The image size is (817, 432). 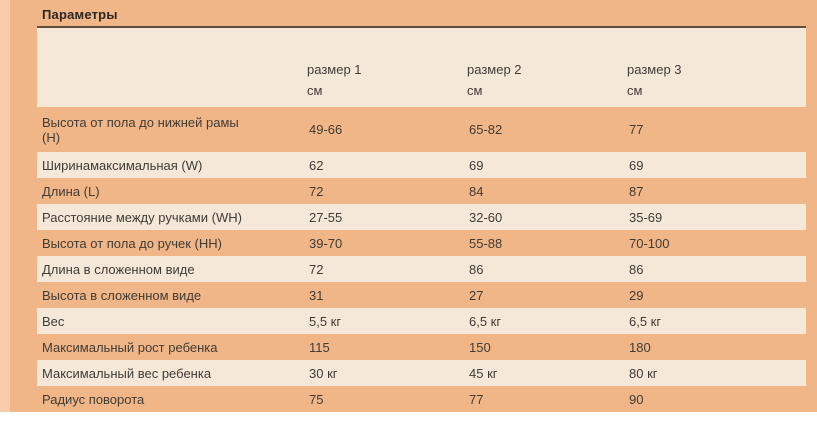 I want to click on header-size-3: размер 3 см, so click(x=716, y=83).